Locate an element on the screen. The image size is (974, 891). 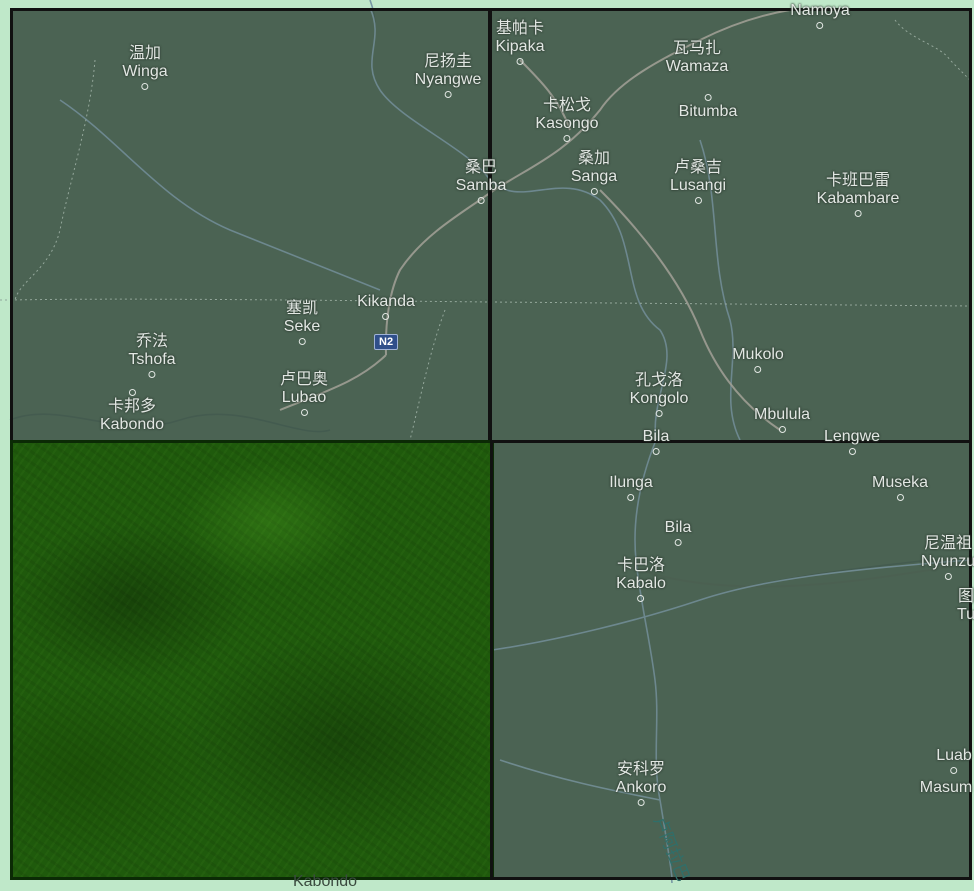
place-label-zh: 卡松戈 is located at coordinates (567, 105).